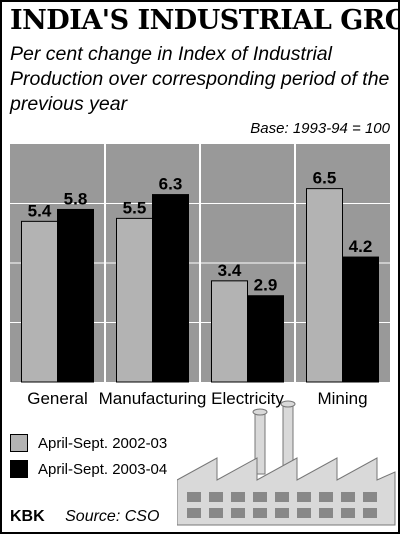 Image resolution: width=400 pixels, height=534 pixels. Describe the element at coordinates (76, 198) in the screenshot. I see `value-label: 5.8` at that location.